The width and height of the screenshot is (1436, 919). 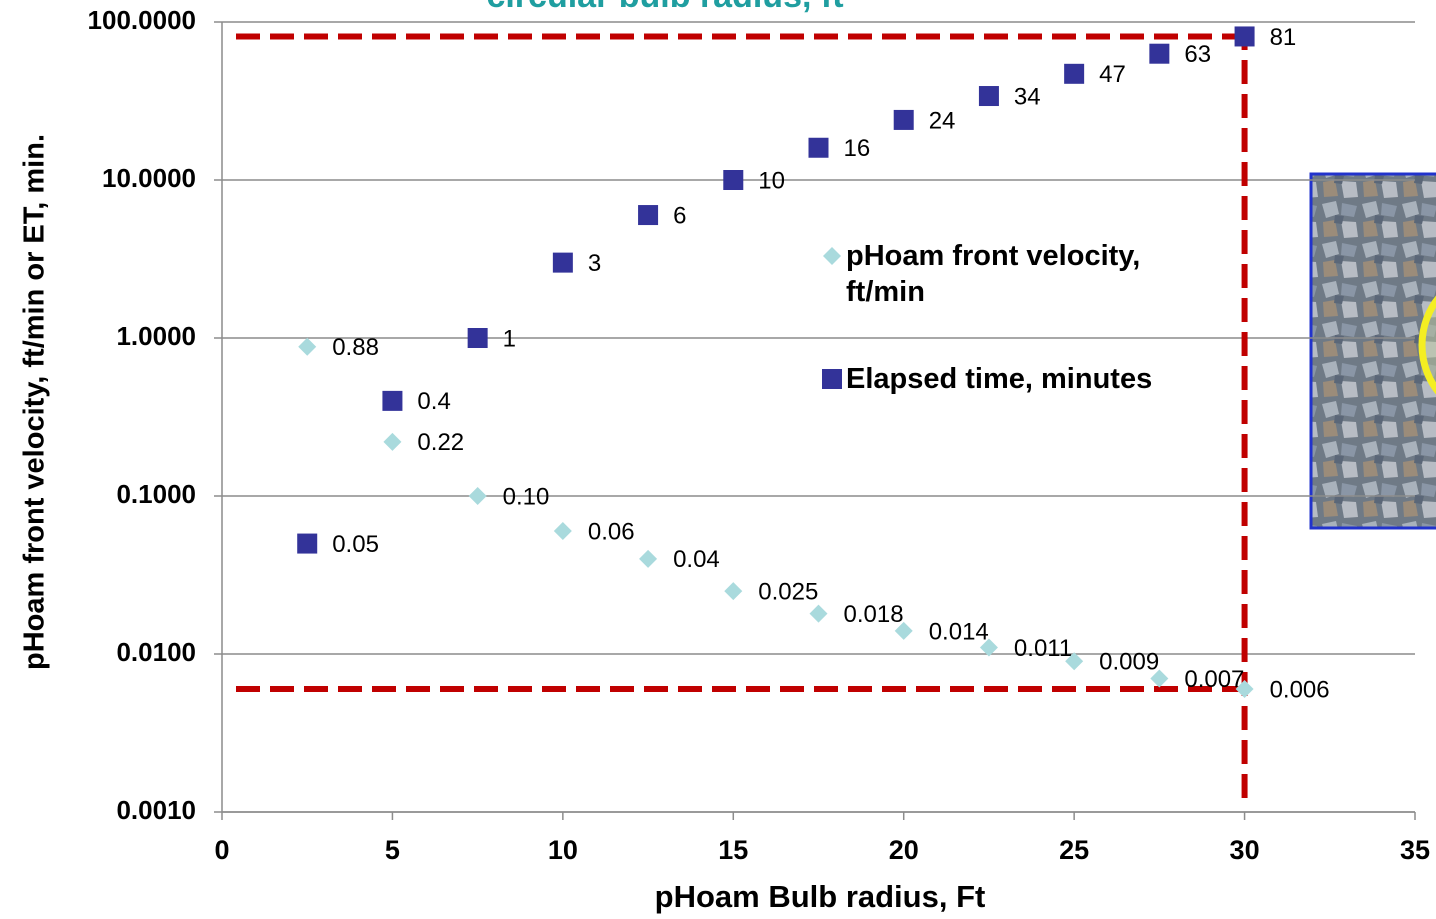 I want to click on chart-title: circular bulb radius, ft, so click(x=664, y=7).